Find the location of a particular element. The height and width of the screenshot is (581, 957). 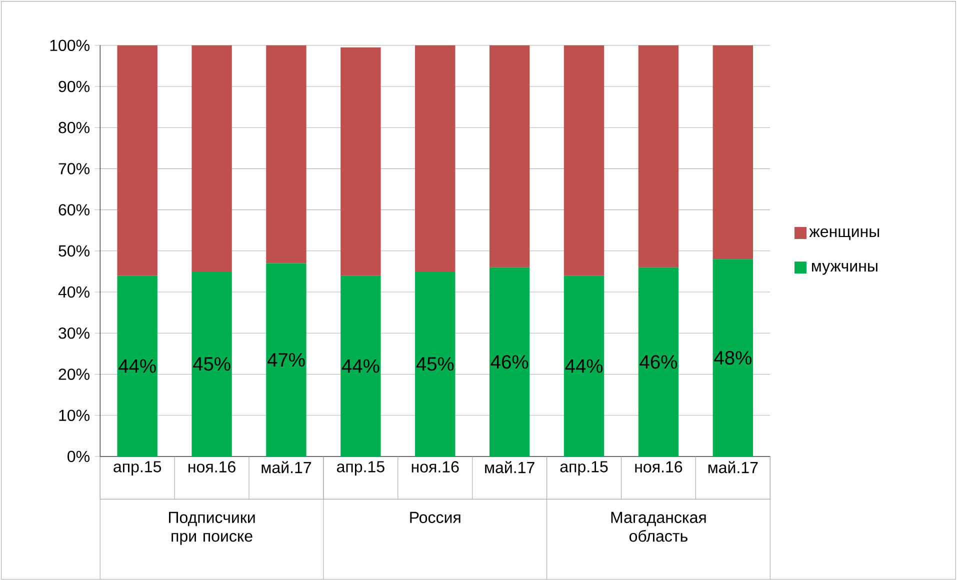

data-label: 47% is located at coordinates (286, 360).